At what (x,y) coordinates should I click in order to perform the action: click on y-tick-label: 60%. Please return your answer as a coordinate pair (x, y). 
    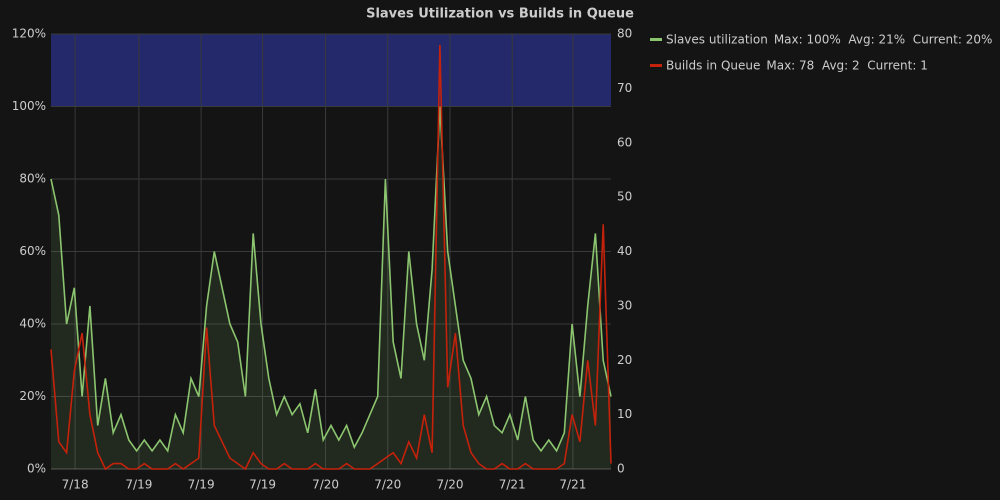
    Looking at the image, I should click on (32, 251).